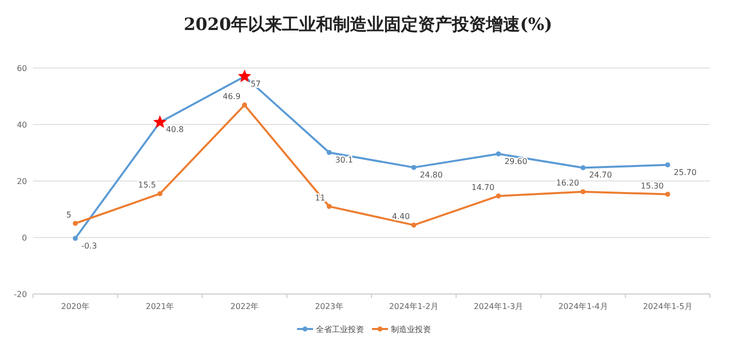 The height and width of the screenshot is (343, 736). Describe the element at coordinates (329, 306) in the screenshot. I see `x-tick-label: 2023年` at that location.